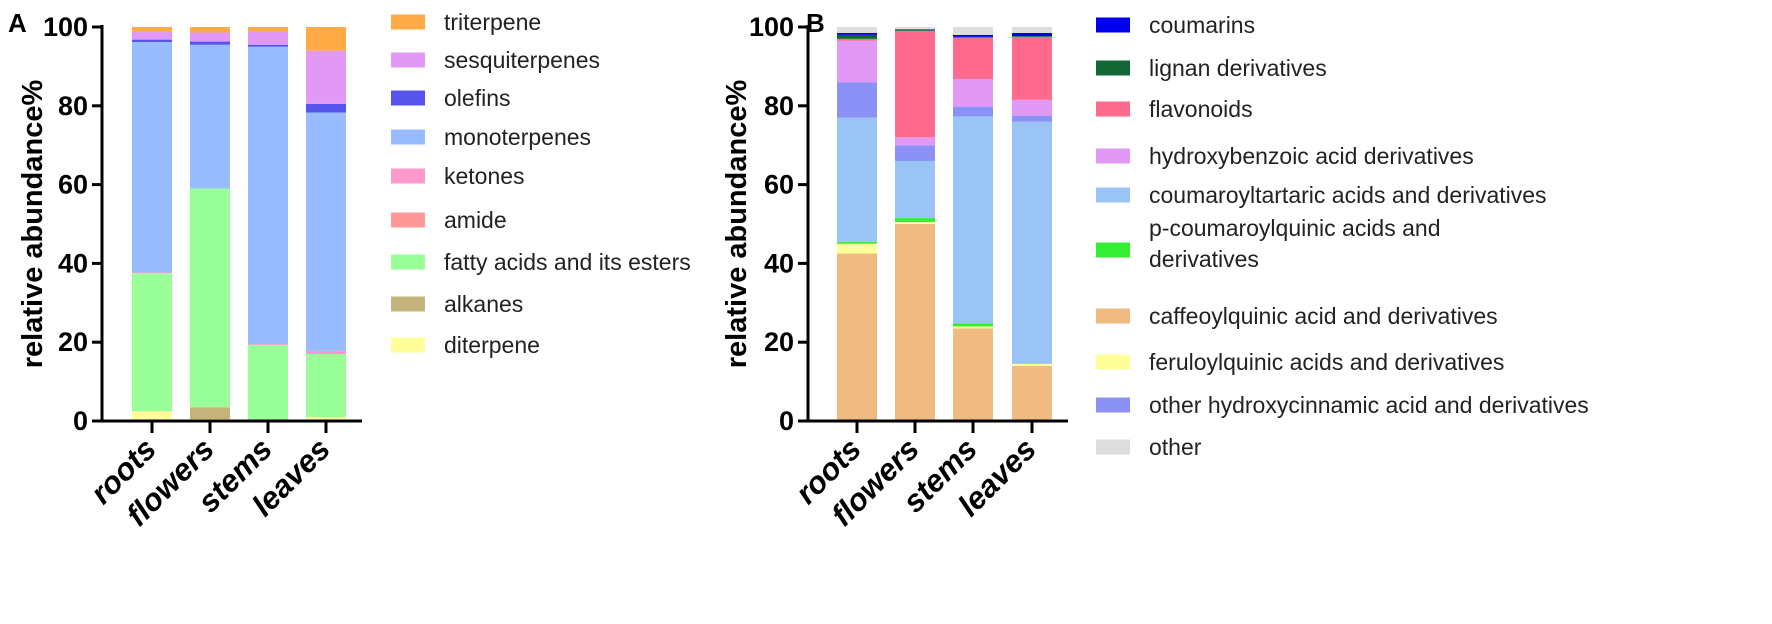 The height and width of the screenshot is (624, 1772). I want to click on bar-a-roots-fatty-acids-and-its-esters, so click(152, 342).